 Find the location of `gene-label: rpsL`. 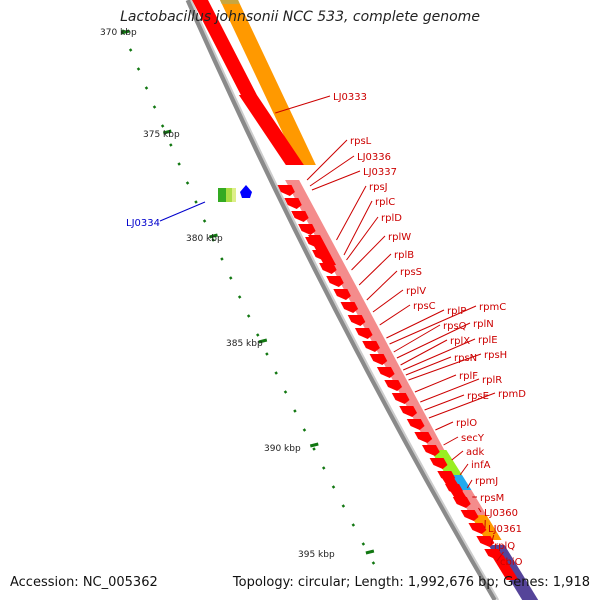

gene-label: rpsL is located at coordinates (361, 141).